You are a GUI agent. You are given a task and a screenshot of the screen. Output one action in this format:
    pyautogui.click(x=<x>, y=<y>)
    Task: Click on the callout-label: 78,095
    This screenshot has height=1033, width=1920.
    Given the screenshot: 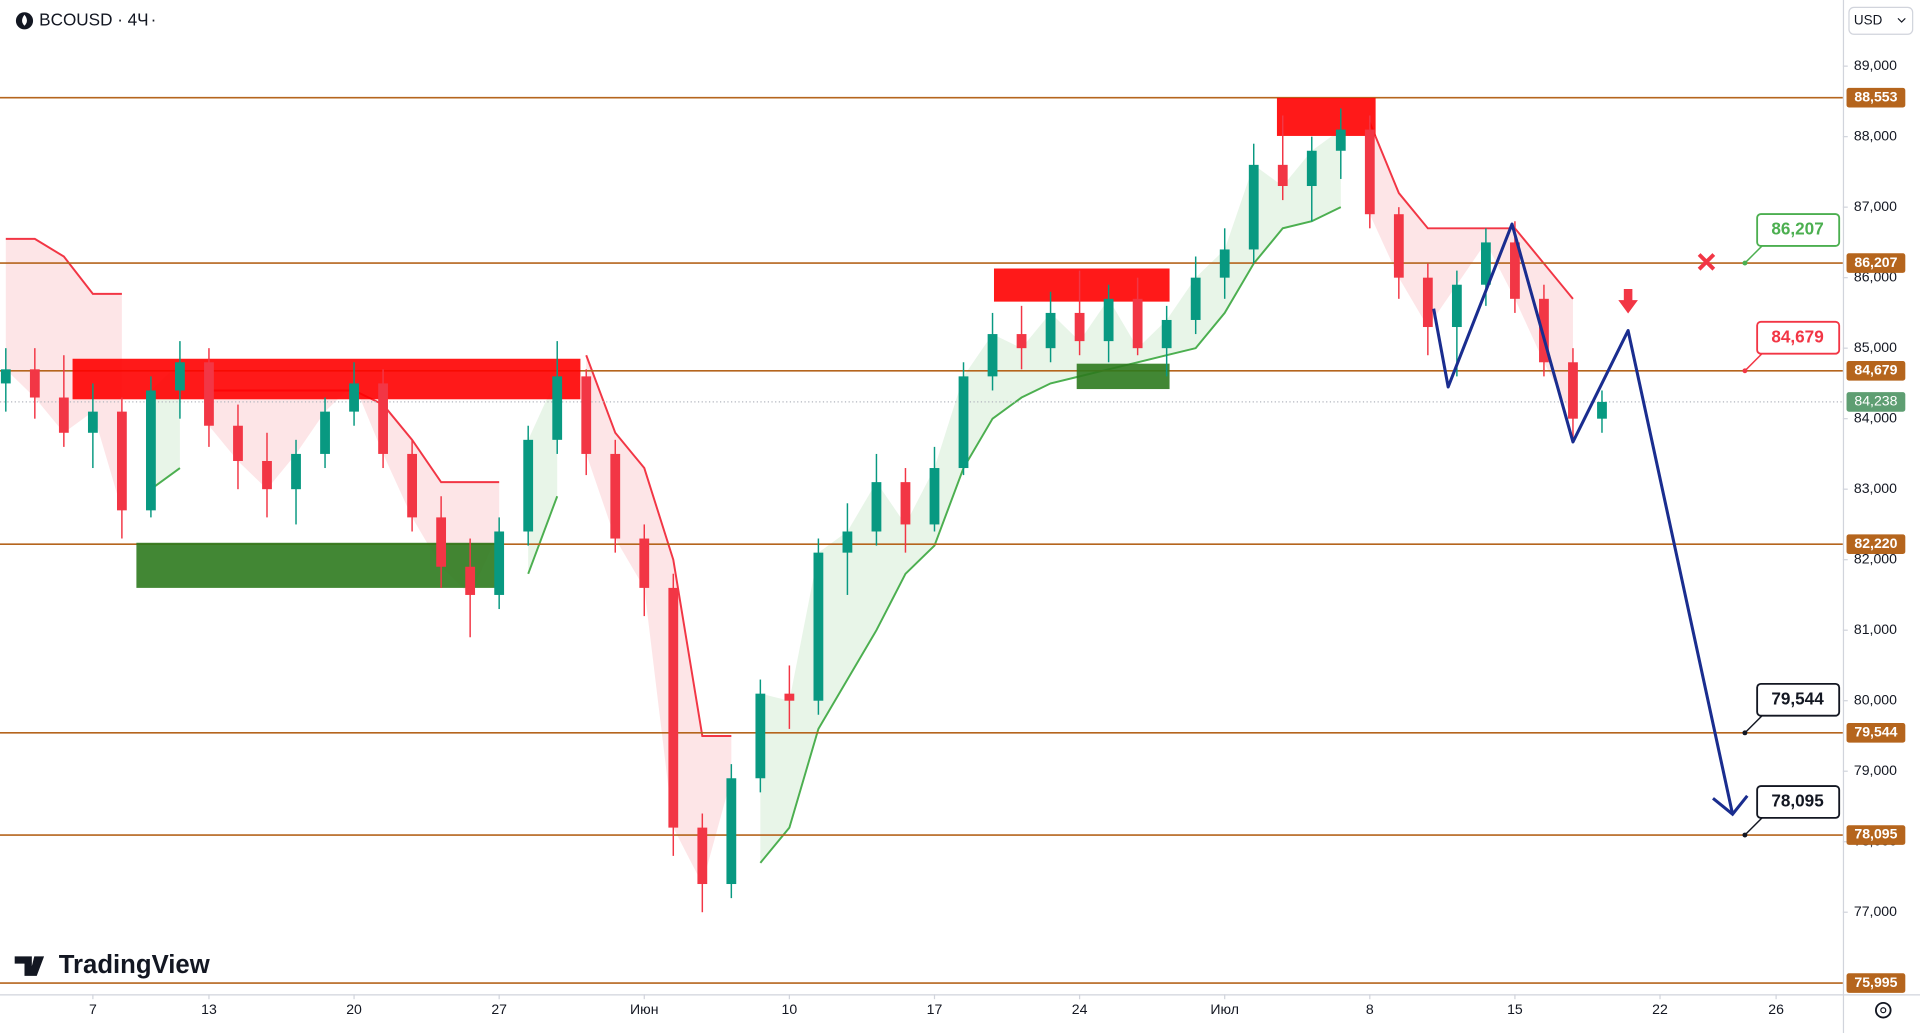 What is the action you would take?
    pyautogui.click(x=1797, y=800)
    